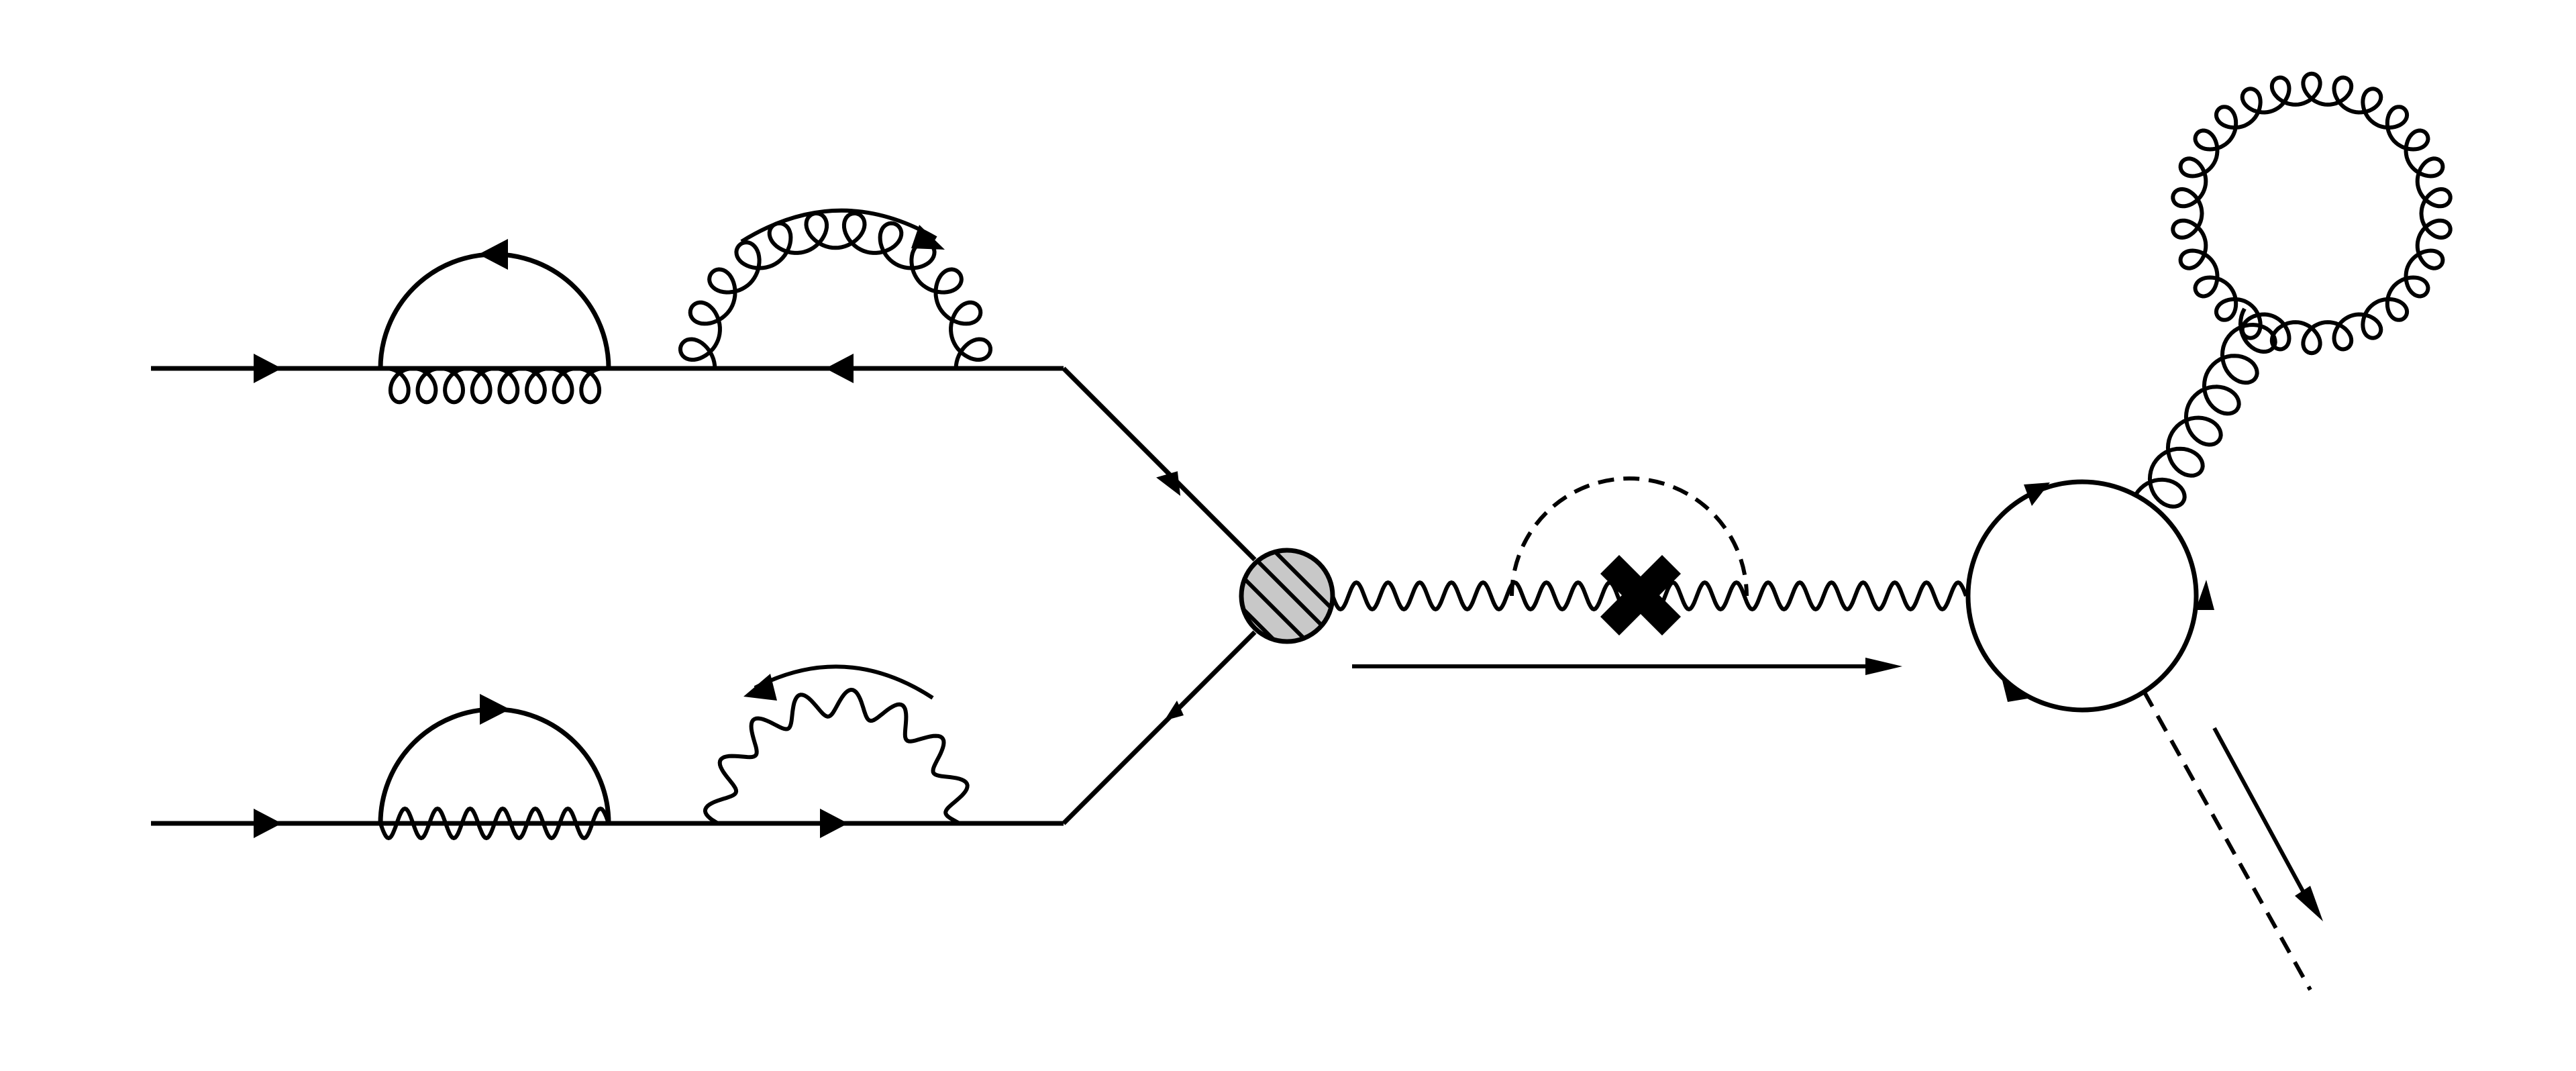  Describe the element at coordinates (2205, 408) in the screenshot. I see `gluon-tadpole-line` at that location.